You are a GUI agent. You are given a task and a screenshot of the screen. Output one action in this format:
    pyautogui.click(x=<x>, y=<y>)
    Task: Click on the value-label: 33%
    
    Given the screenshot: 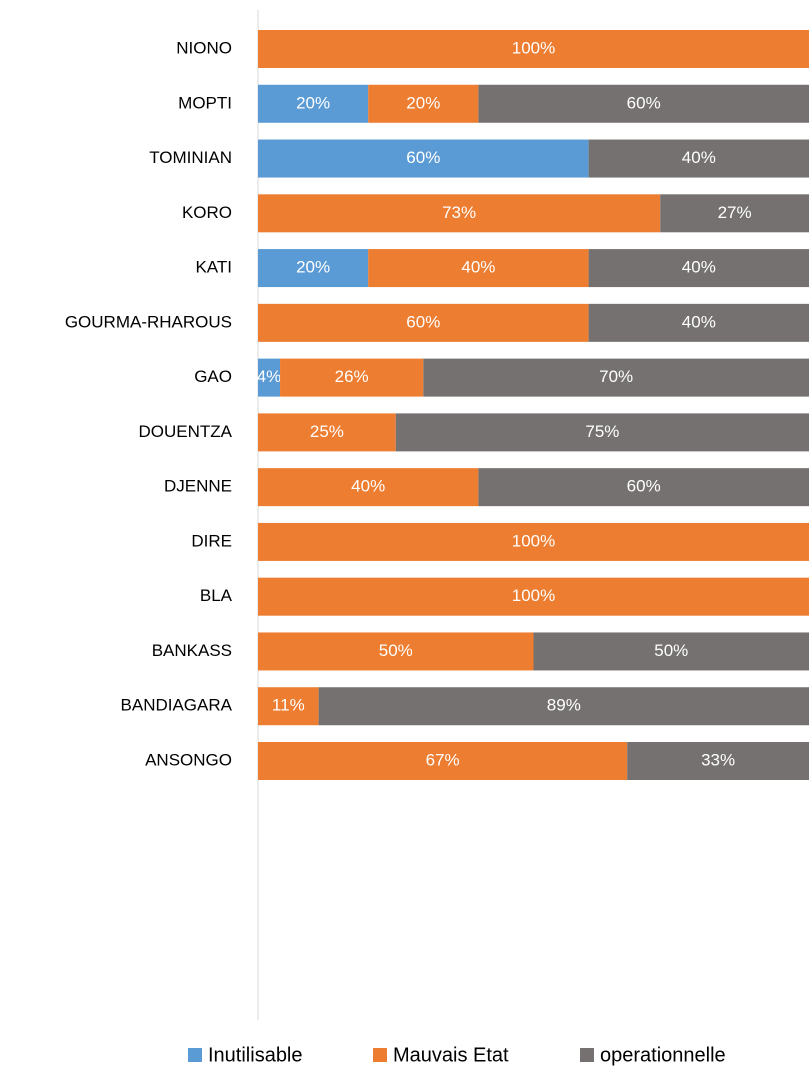 What is the action you would take?
    pyautogui.click(x=718, y=759)
    